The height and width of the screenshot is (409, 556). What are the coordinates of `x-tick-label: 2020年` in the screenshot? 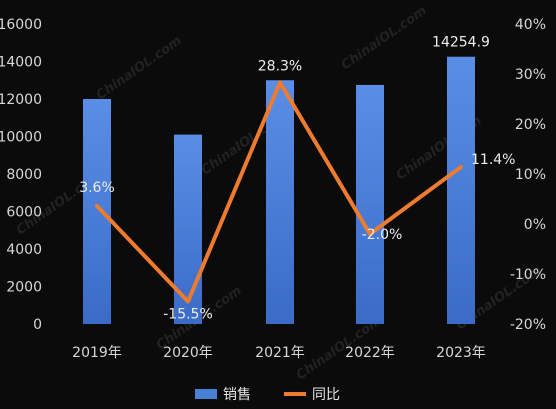 It's located at (188, 353).